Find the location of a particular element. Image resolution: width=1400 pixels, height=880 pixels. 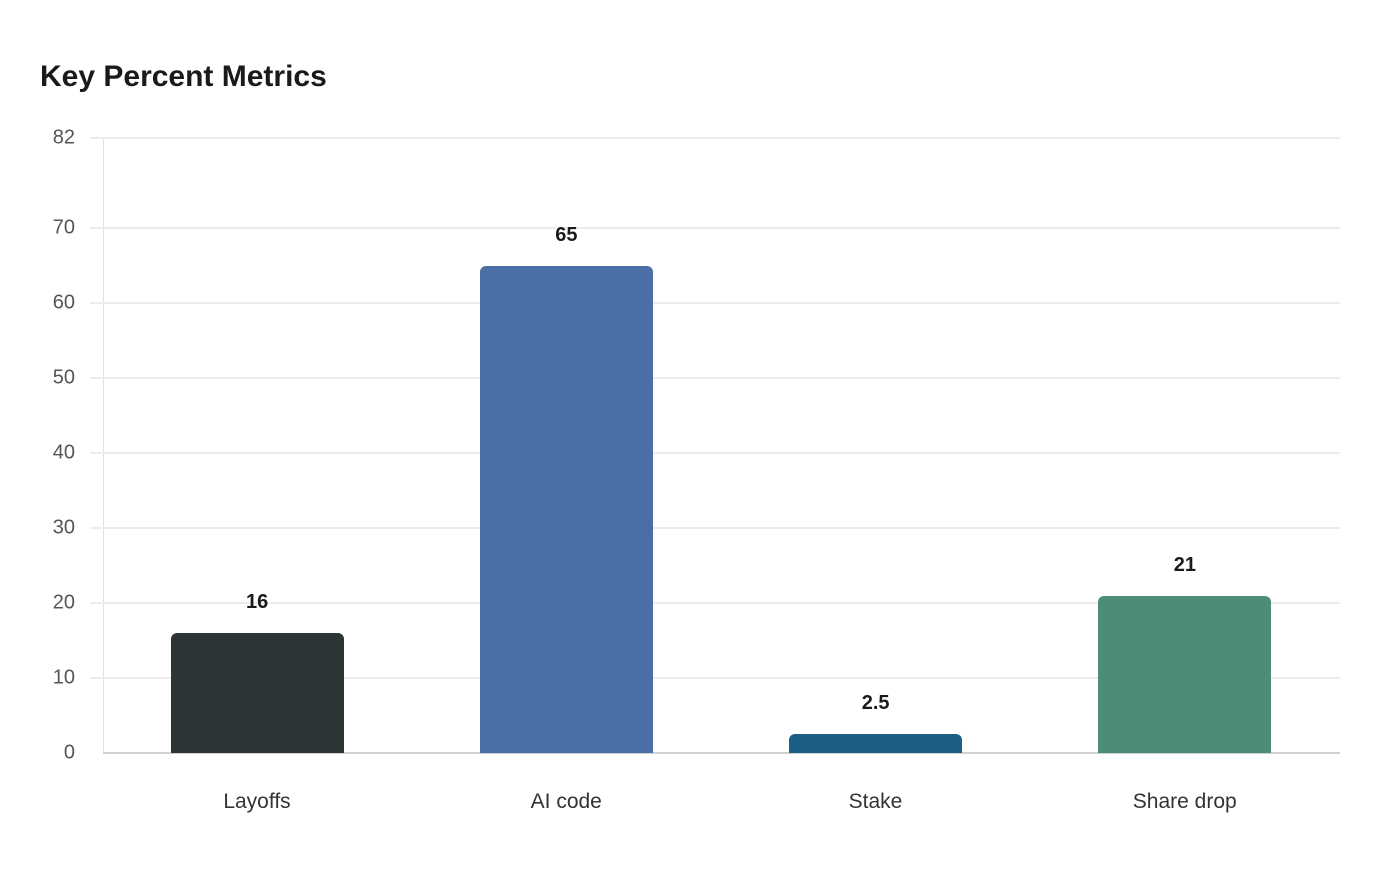

bar-ai-code is located at coordinates (566, 509).